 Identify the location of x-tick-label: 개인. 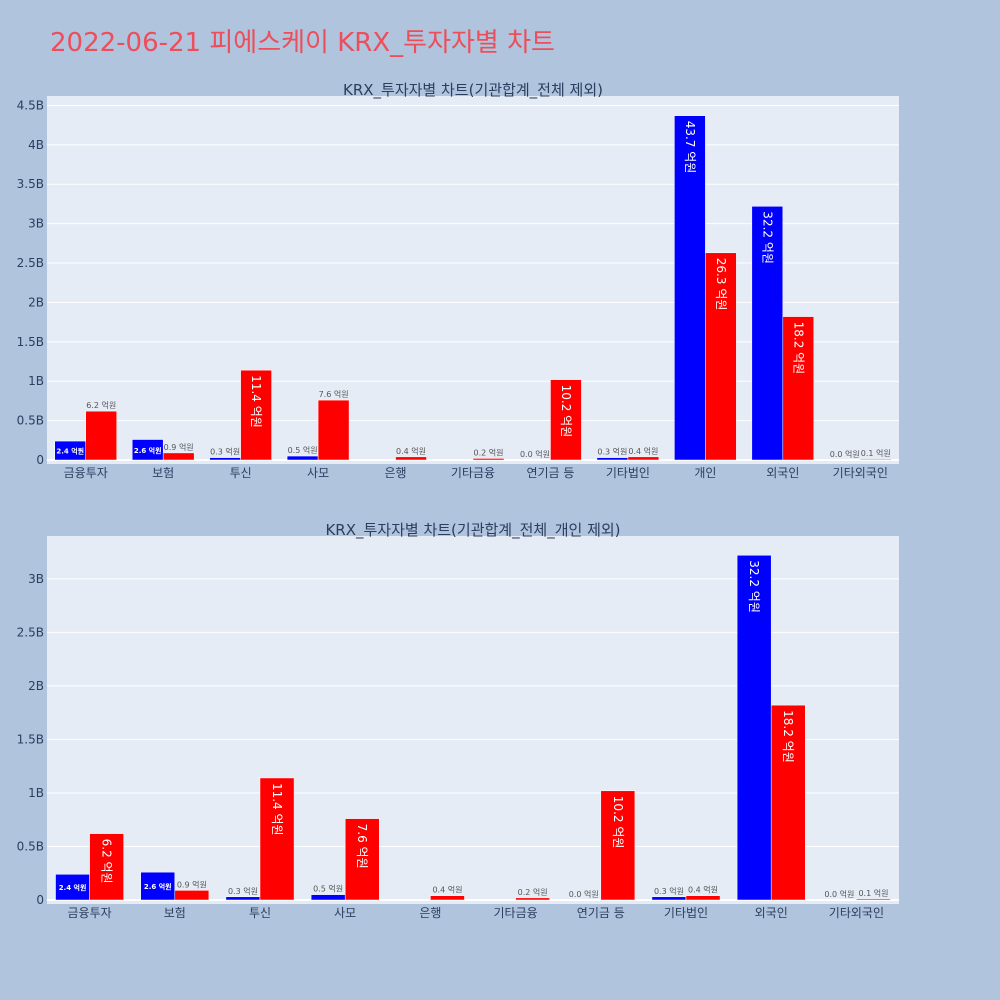
(705, 473).